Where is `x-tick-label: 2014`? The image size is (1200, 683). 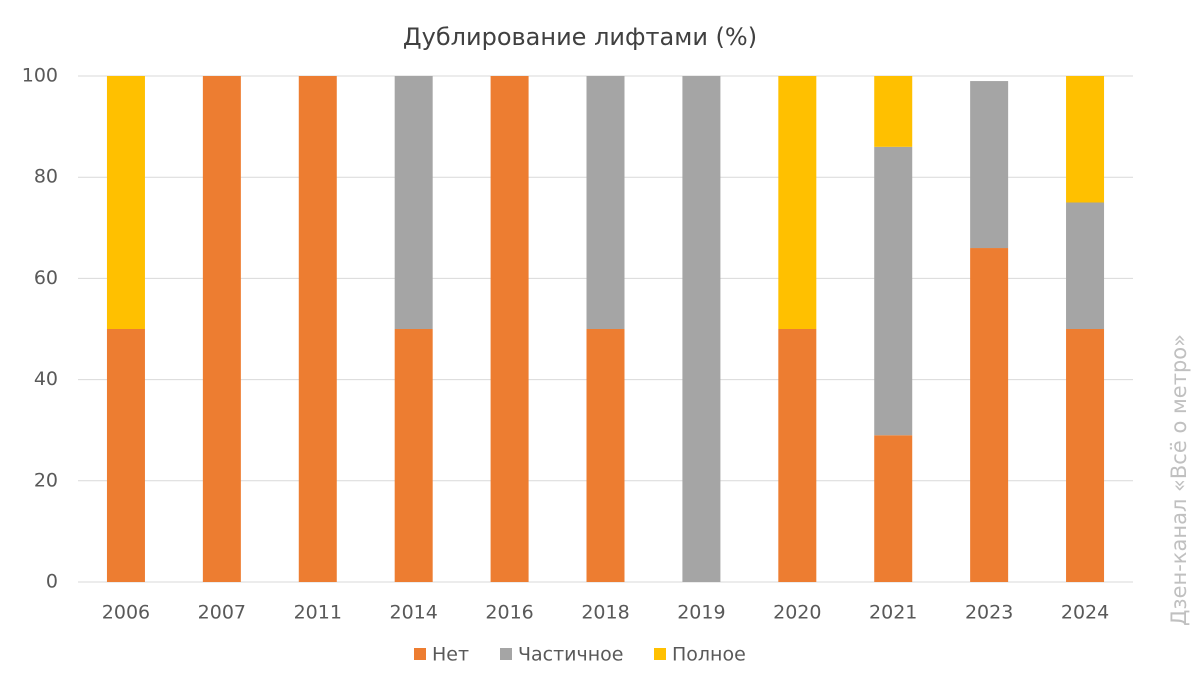
x-tick-label: 2014 is located at coordinates (414, 613).